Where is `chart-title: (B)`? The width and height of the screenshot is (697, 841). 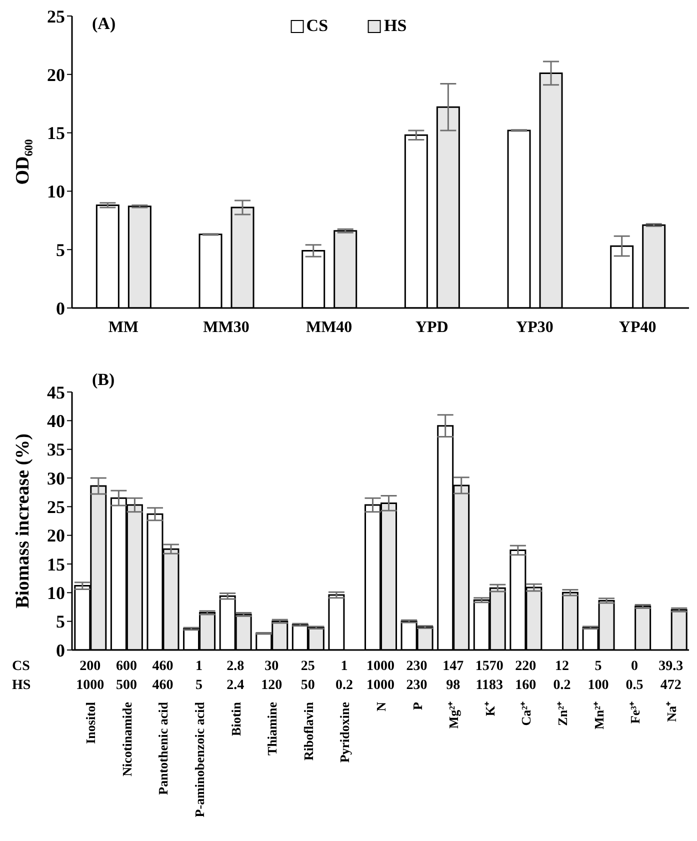
chart-title: (B) is located at coordinates (103, 380).